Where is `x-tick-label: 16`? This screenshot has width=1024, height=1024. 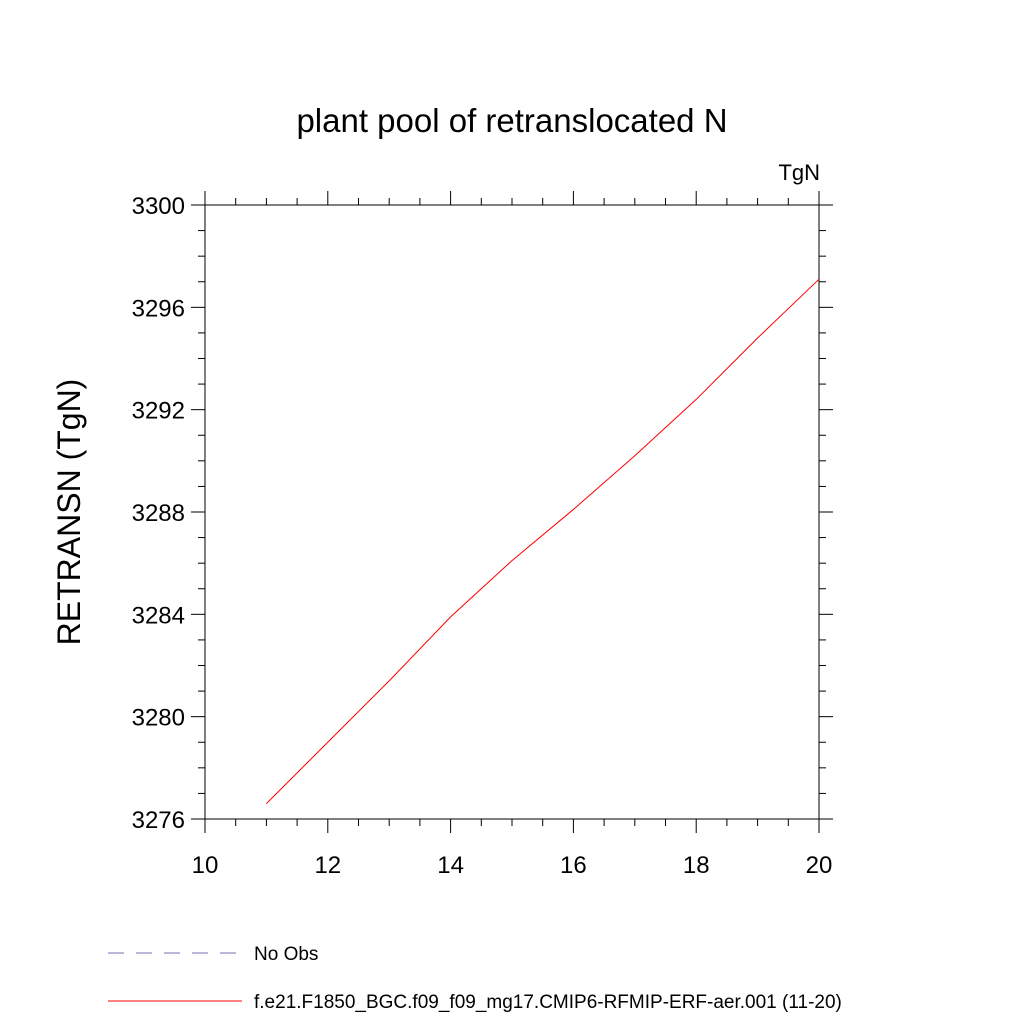
x-tick-label: 16 is located at coordinates (573, 865).